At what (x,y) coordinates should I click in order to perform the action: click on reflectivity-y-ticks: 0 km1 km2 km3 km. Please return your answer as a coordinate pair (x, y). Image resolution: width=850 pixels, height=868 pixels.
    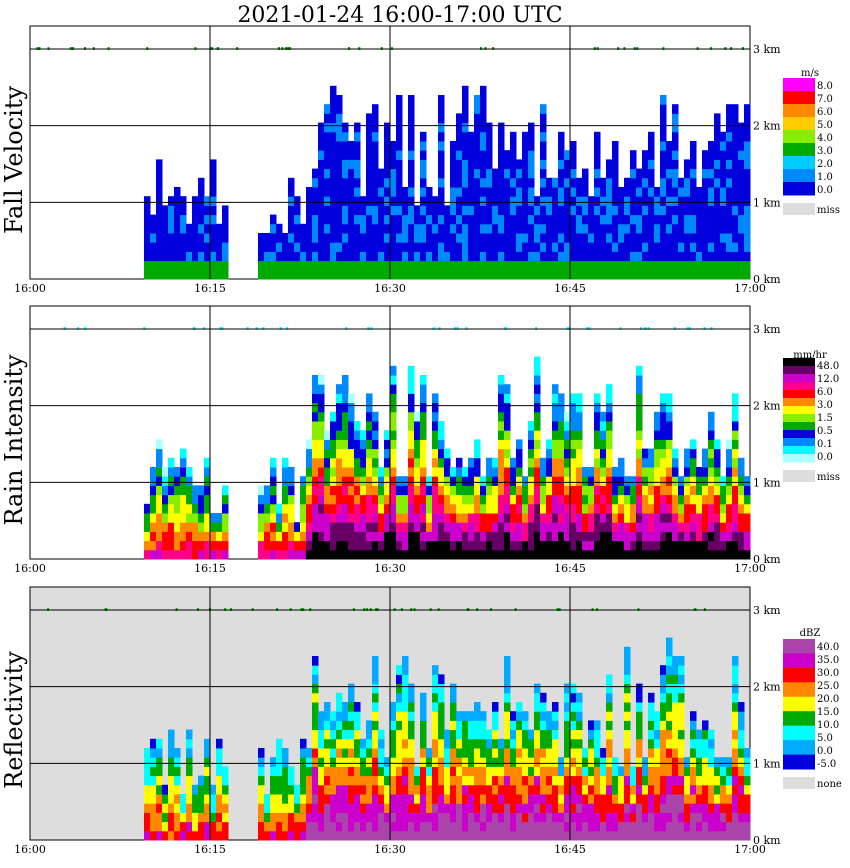
    Looking at the image, I should click on (767, 725).